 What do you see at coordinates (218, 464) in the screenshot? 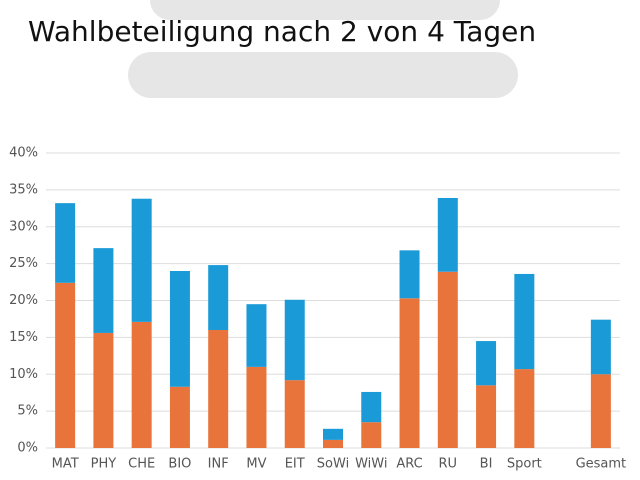
I see `x-tick-label: INF` at bounding box center [218, 464].